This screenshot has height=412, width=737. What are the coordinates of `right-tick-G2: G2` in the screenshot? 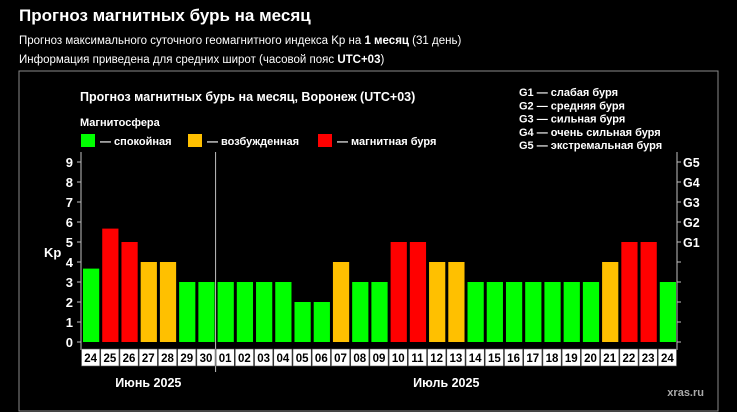 It's located at (691, 223).